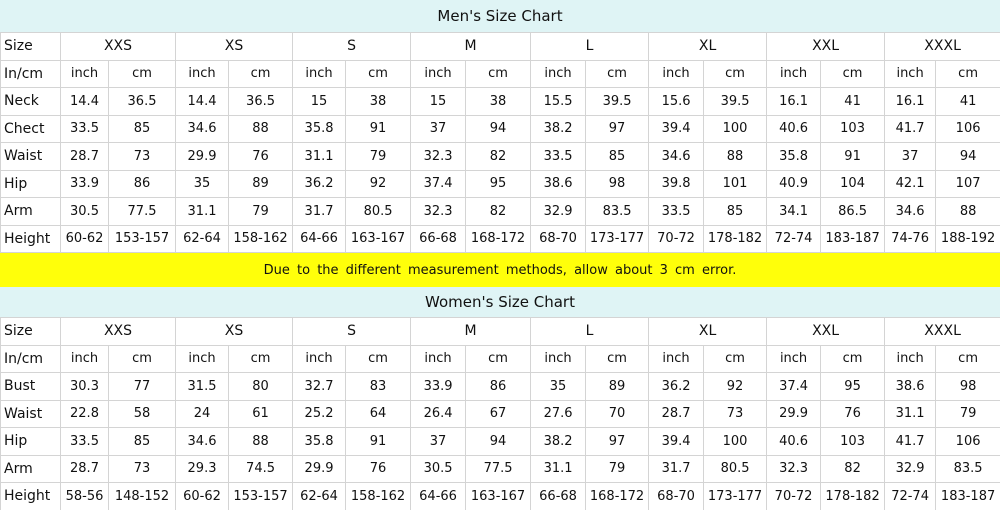 Image resolution: width=1000 pixels, height=510 pixels. Describe the element at coordinates (378, 386) in the screenshot. I see `measure-cell: 83` at that location.